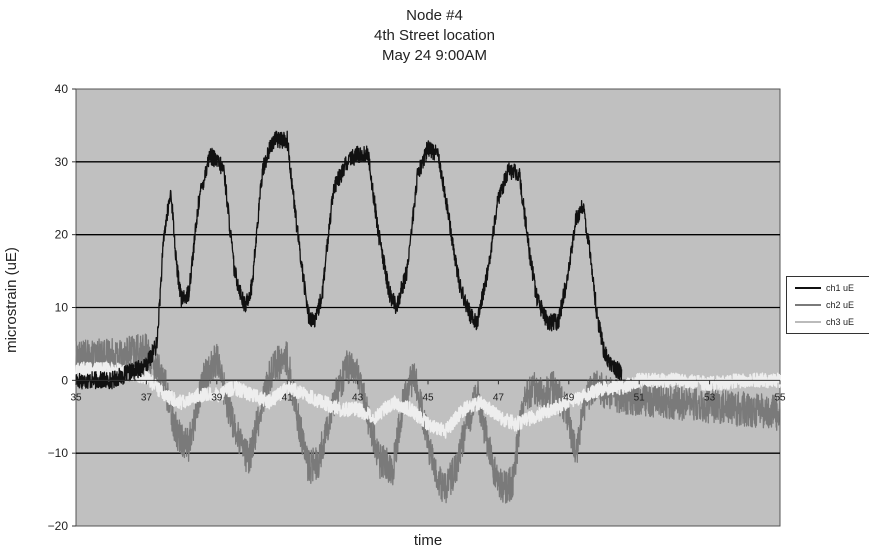 Image resolution: width=869 pixels, height=554 pixels. Describe the element at coordinates (434, 35) in the screenshot. I see `chart-title-line-2: 4th Street location` at that location.